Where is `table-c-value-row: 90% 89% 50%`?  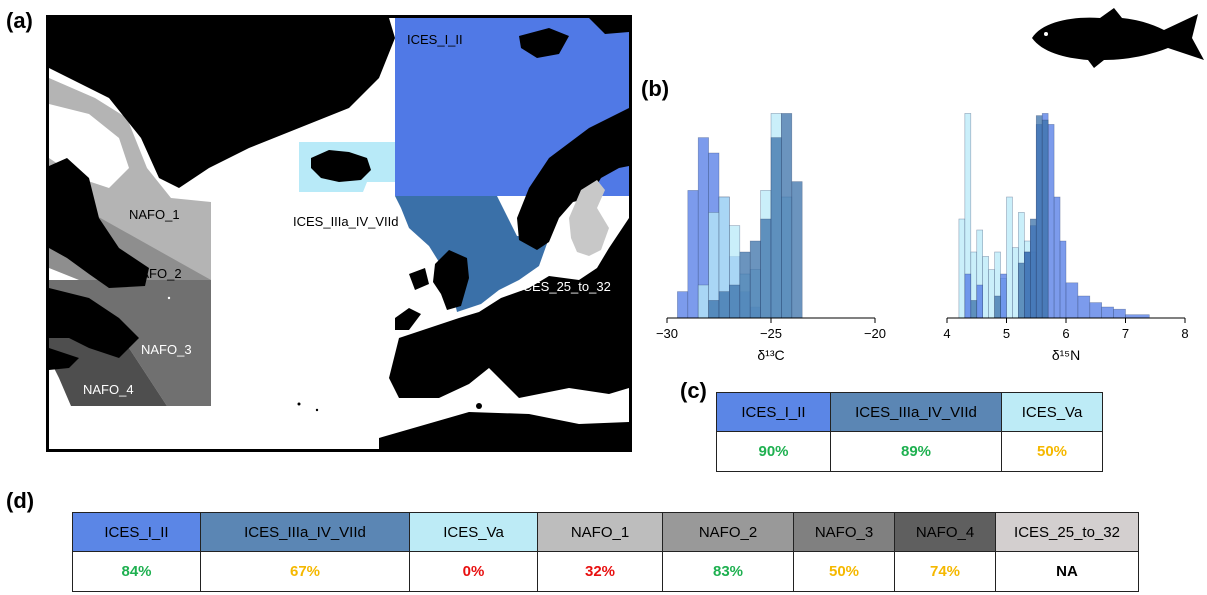
table-c-value-row: 90% 89% 50% is located at coordinates (909, 451).